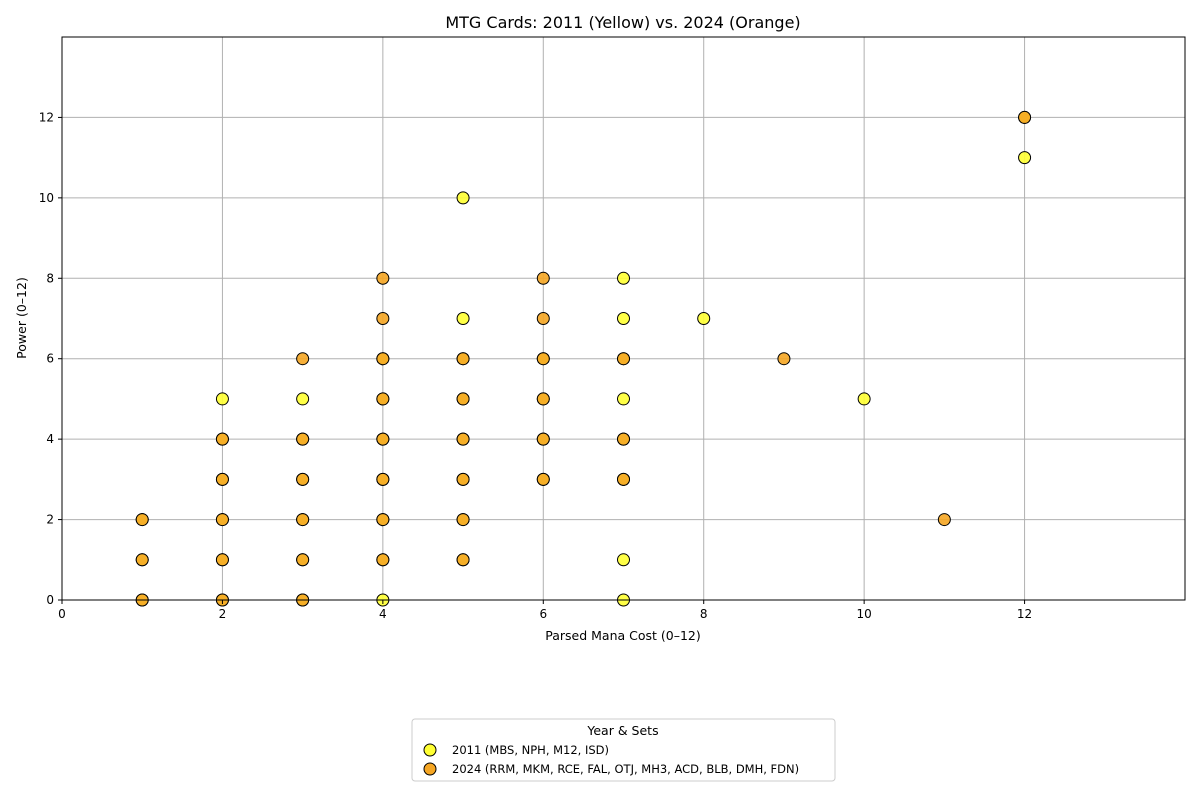 The image size is (1200, 804). I want to click on legend-box, so click(623, 750).